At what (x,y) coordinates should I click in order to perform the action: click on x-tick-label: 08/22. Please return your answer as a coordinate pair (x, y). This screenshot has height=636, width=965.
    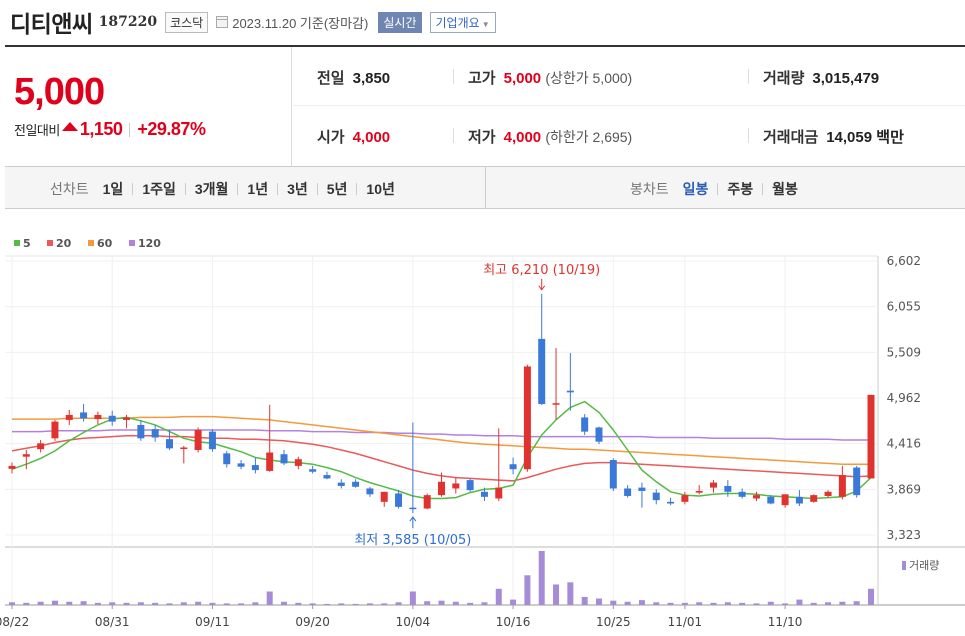
    Looking at the image, I should click on (14, 622).